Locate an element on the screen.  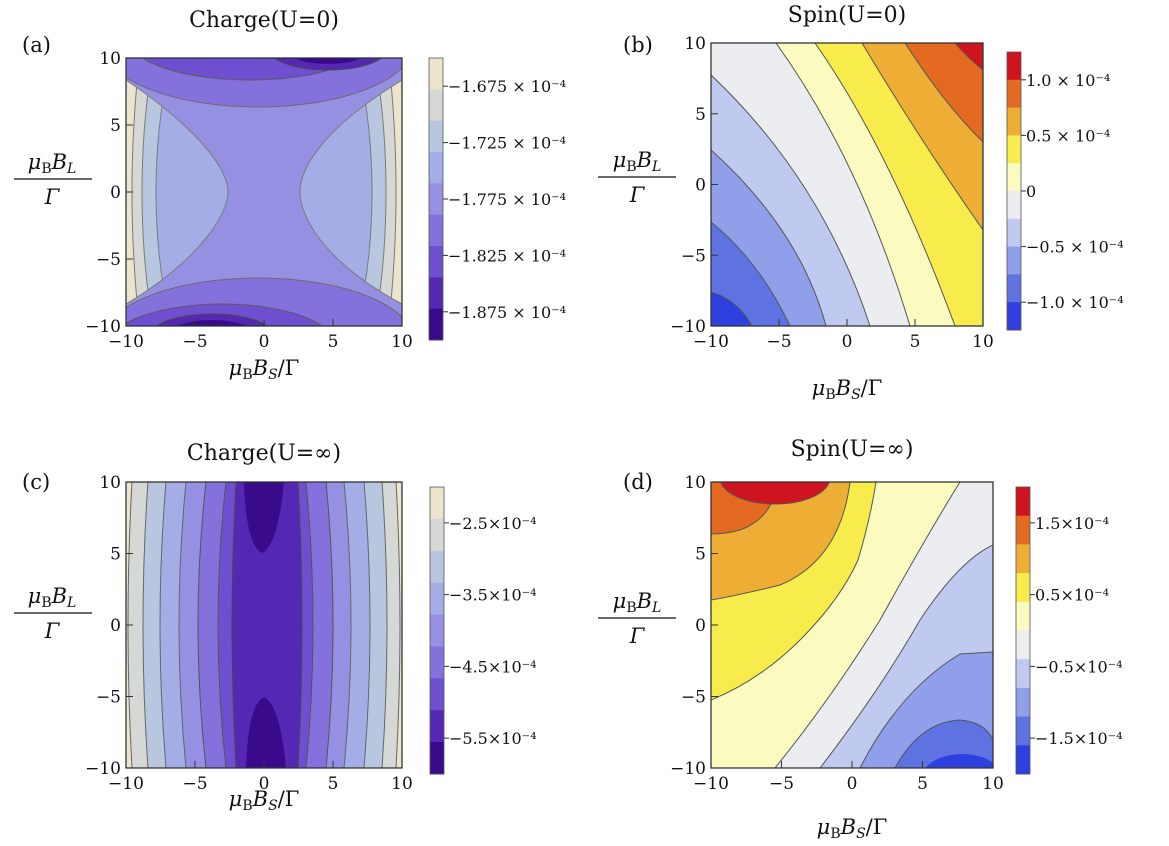
panel-label: (c) is located at coordinates (36, 482).